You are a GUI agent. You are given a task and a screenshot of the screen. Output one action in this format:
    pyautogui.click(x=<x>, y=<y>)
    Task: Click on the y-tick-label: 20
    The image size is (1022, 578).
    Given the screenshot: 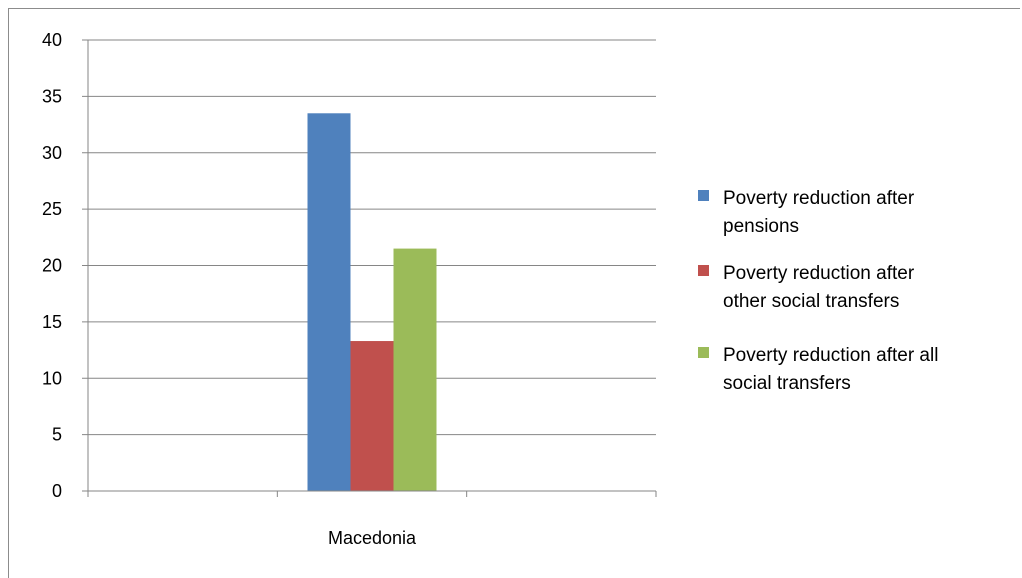 What is the action you would take?
    pyautogui.click(x=52, y=266)
    